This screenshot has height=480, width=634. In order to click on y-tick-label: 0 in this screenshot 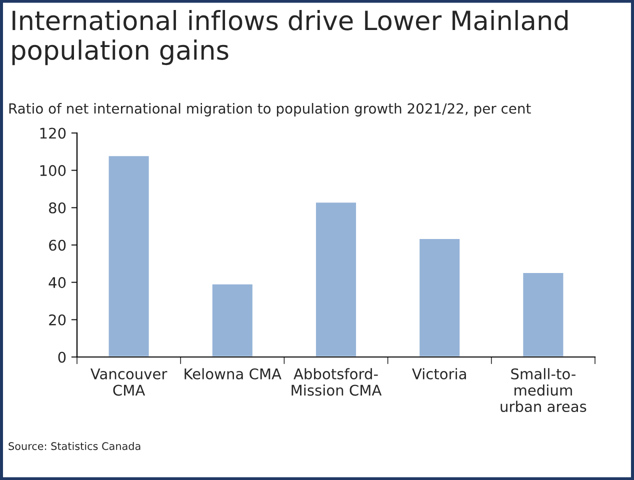, I will do `click(62, 357)`.